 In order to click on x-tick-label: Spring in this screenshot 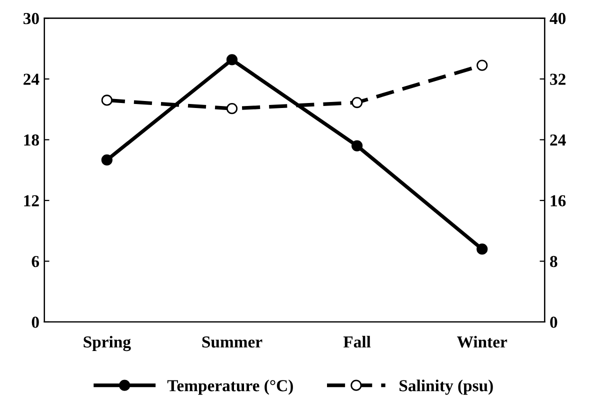, I will do `click(107, 344)`.